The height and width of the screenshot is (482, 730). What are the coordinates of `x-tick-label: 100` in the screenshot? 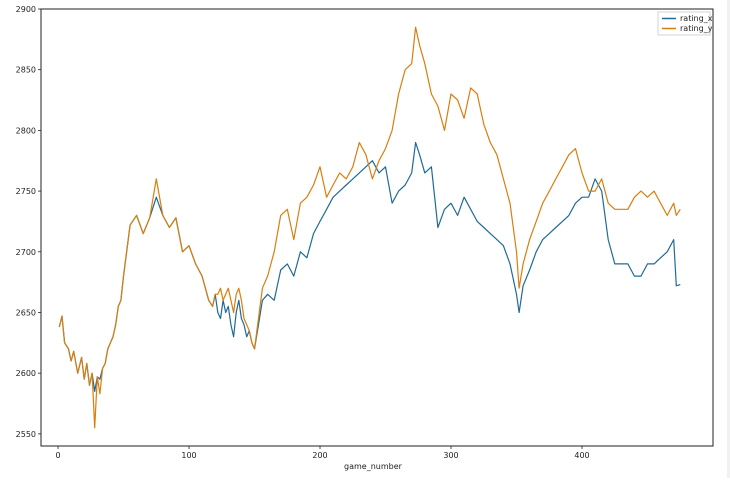 It's located at (188, 455).